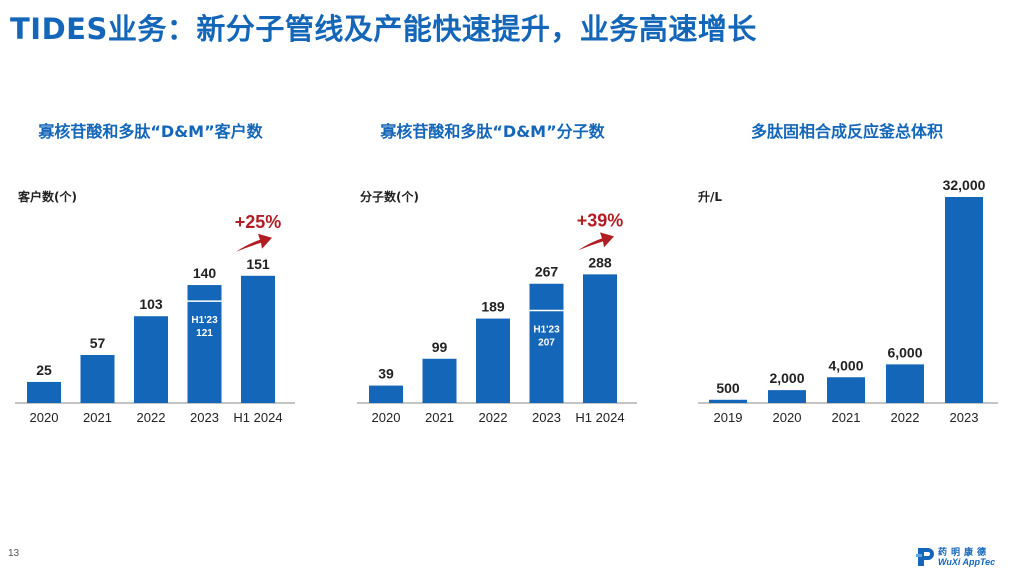  What do you see at coordinates (728, 401) in the screenshot?
I see `bar-2019` at bounding box center [728, 401].